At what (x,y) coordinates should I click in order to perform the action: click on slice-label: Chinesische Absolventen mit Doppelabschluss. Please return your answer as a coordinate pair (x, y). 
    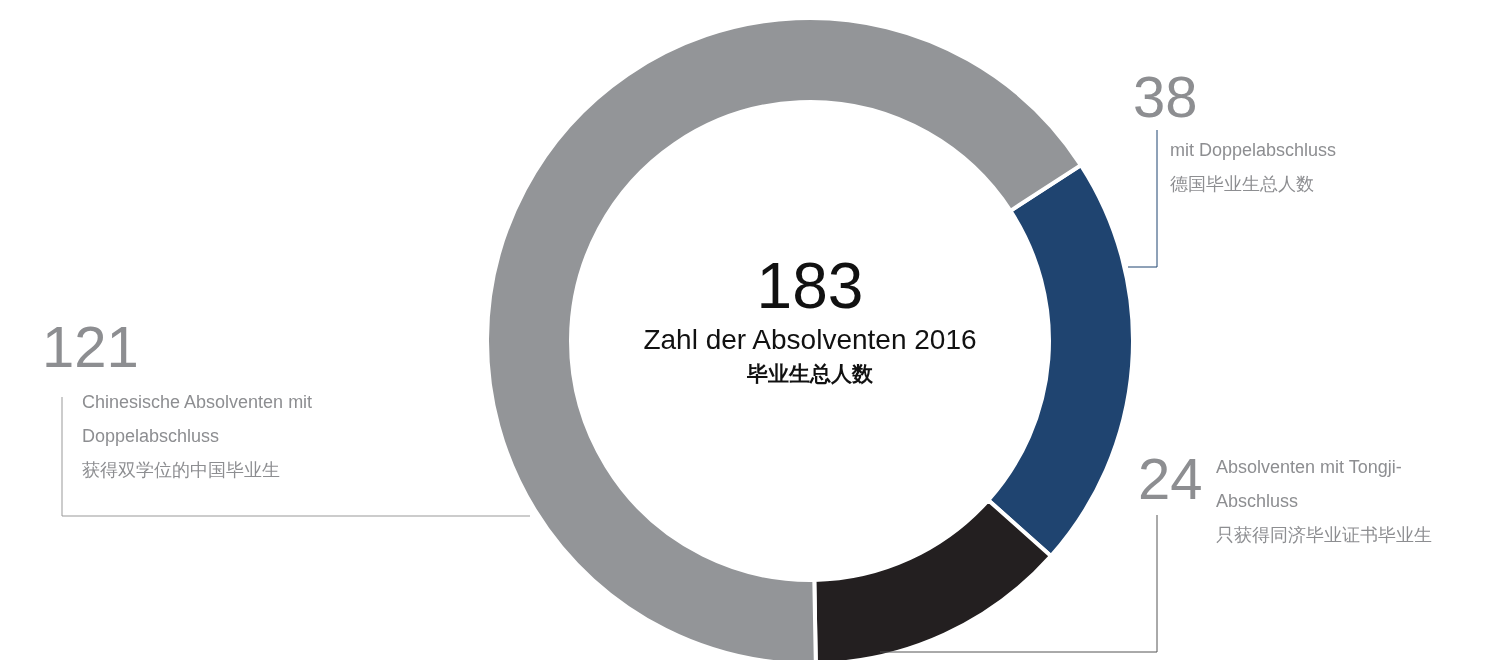
    Looking at the image, I should click on (198, 419).